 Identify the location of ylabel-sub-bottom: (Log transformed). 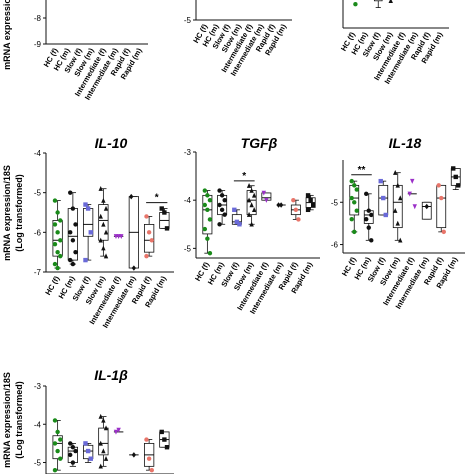
(19, 420).